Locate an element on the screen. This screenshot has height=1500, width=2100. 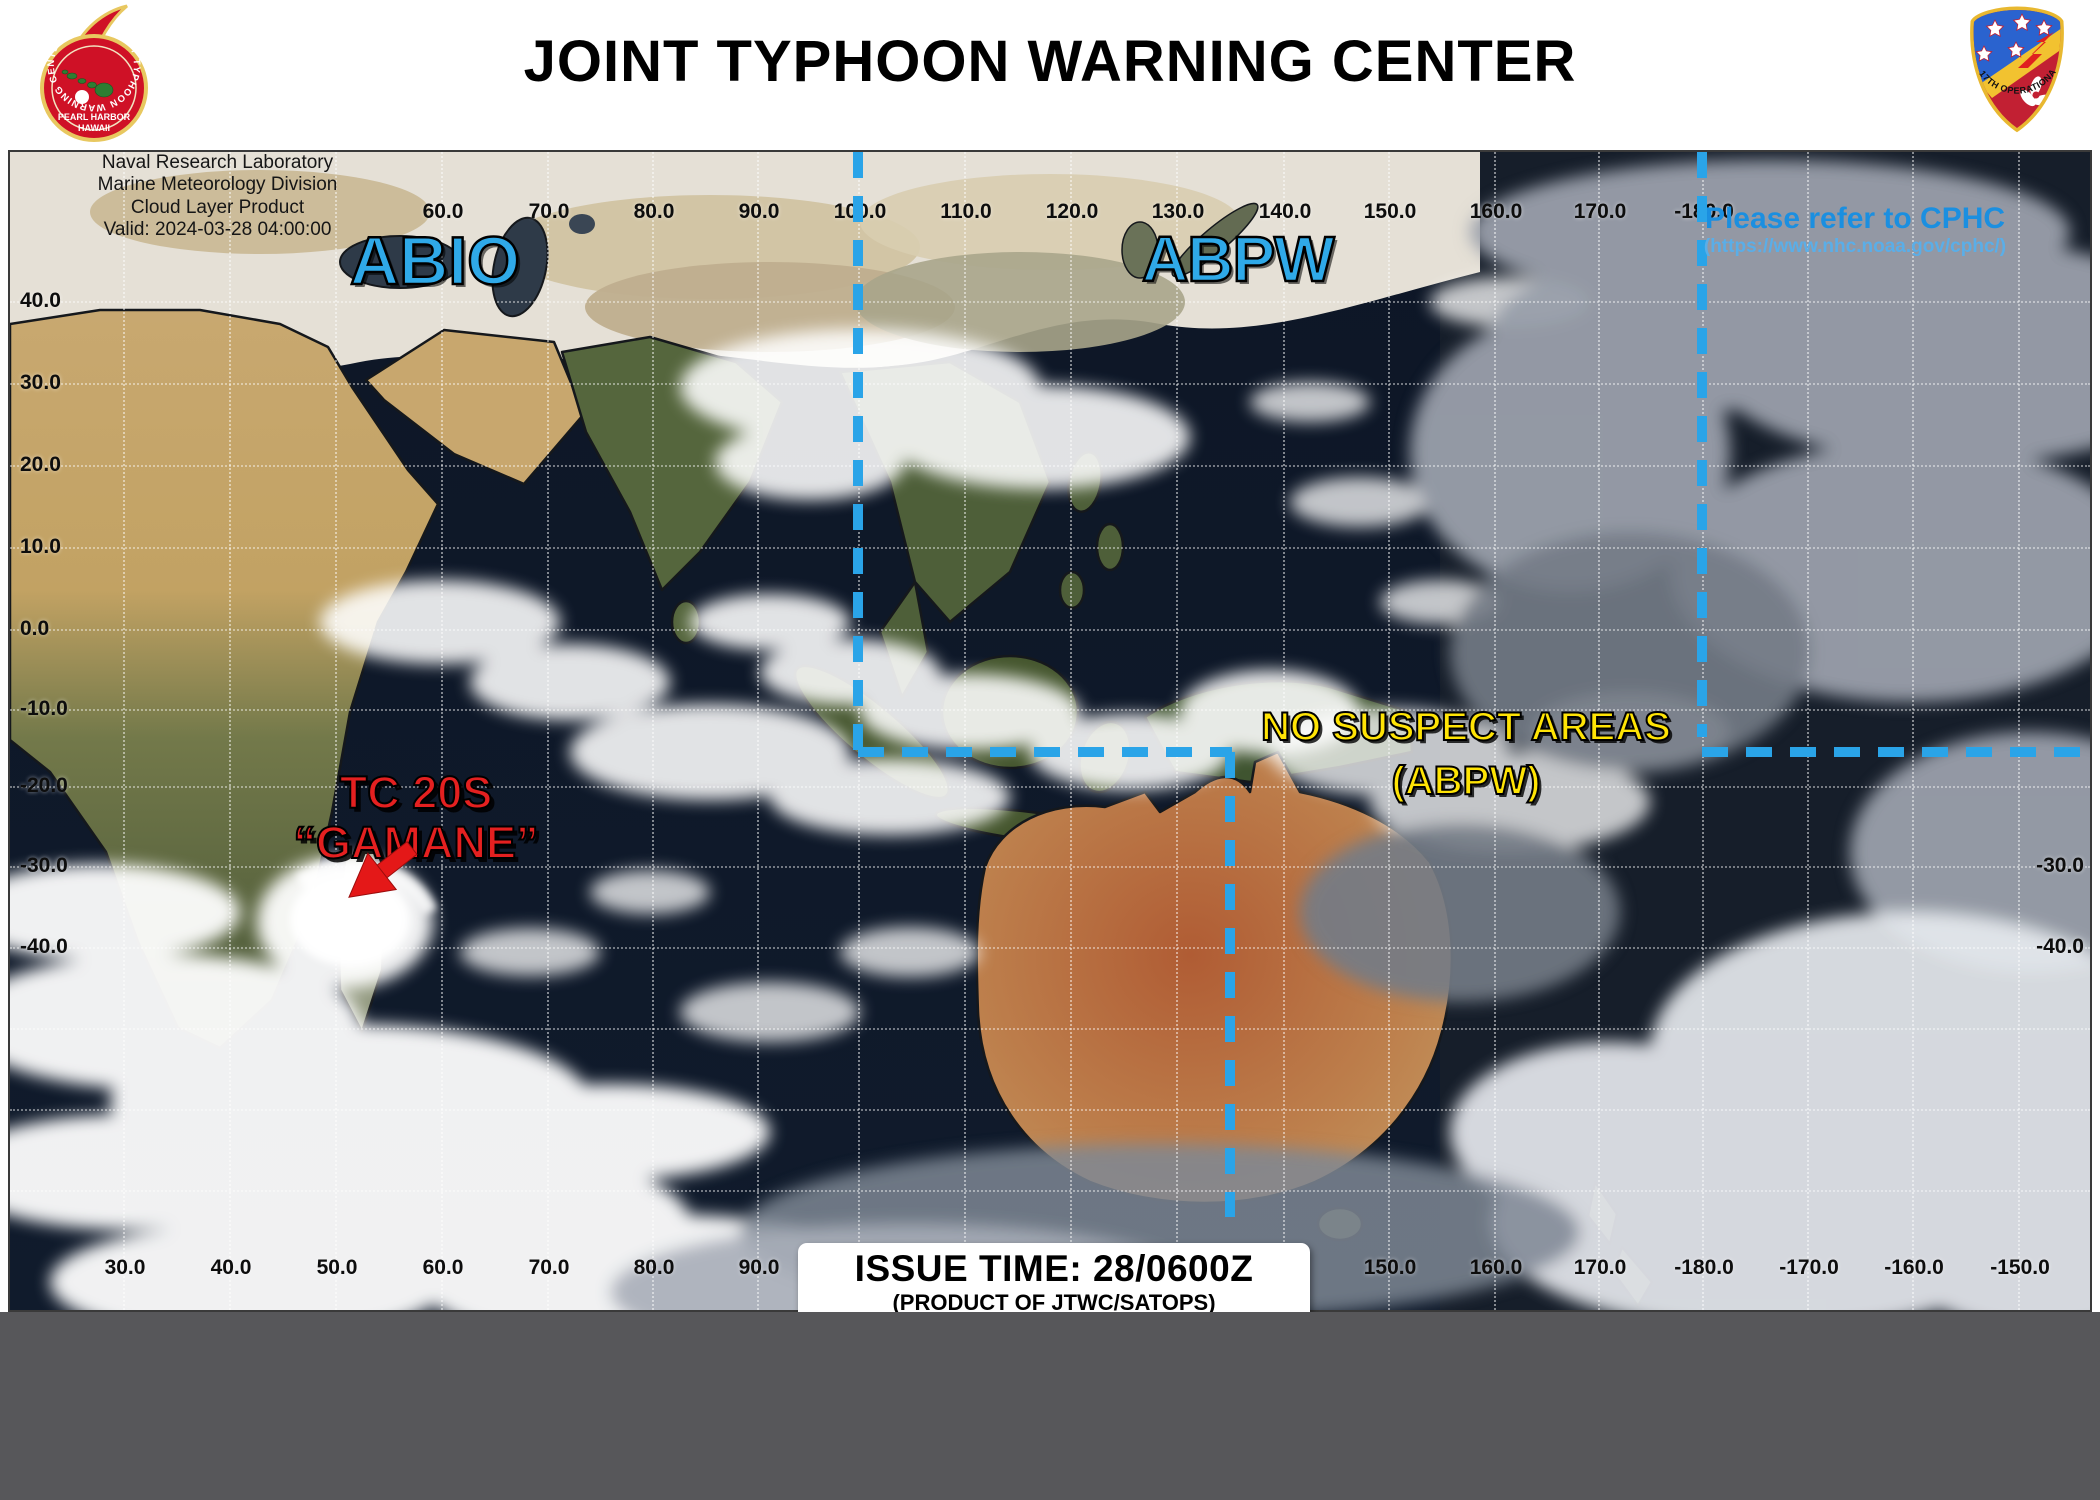
aral-sea is located at coordinates (582, 224).